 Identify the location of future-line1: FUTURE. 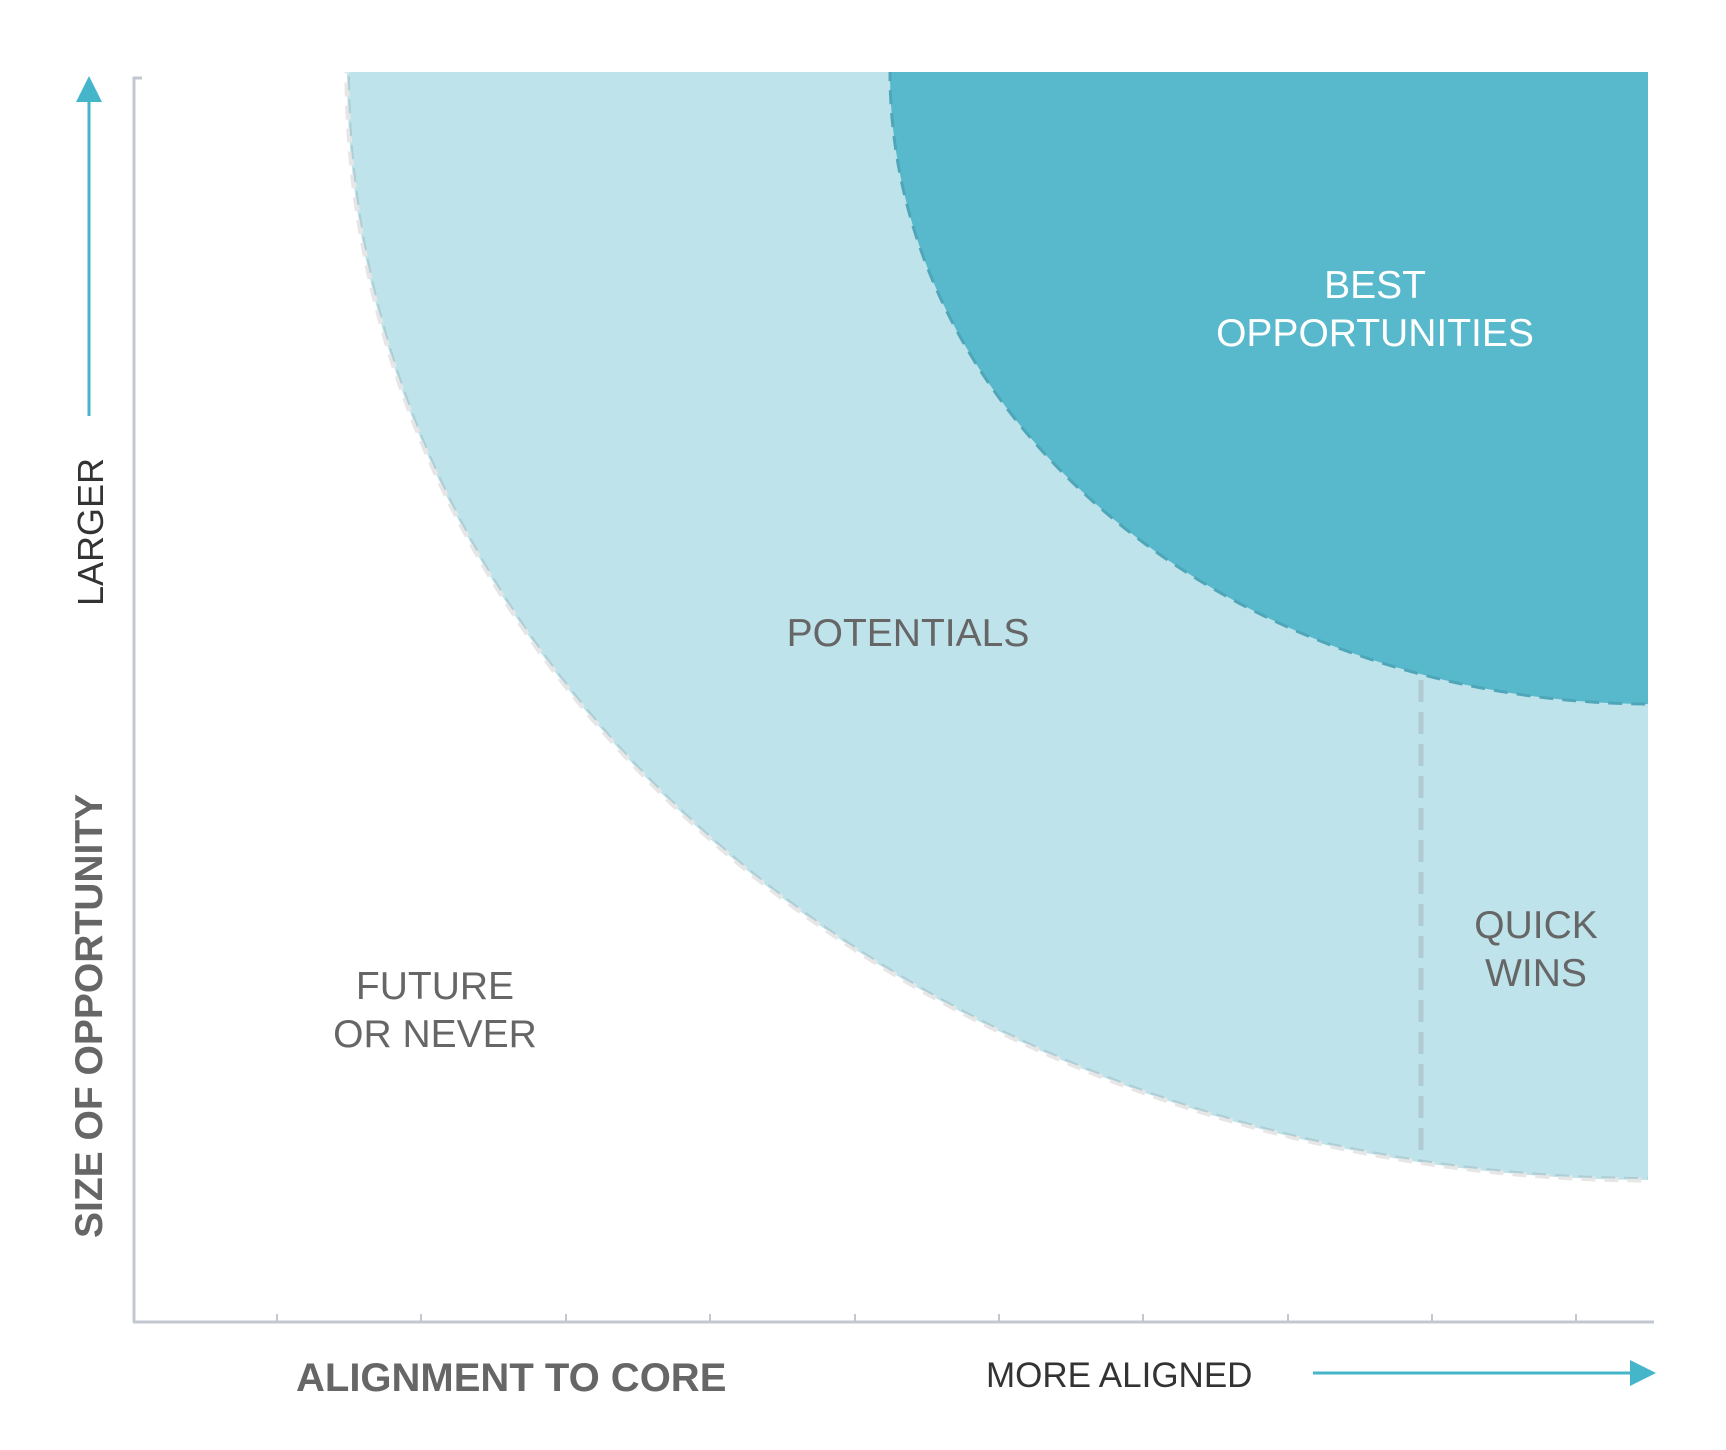
(435, 986).